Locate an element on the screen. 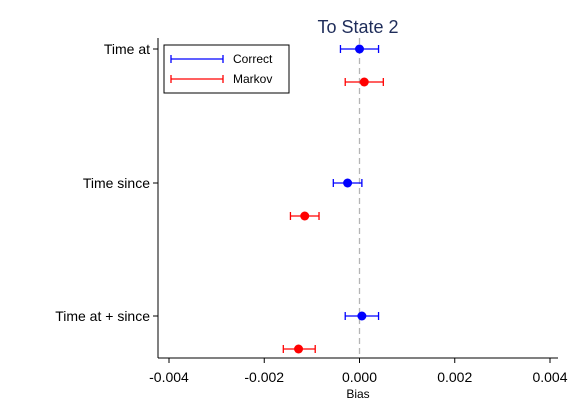 The height and width of the screenshot is (417, 573). x-tick-label: -0.002 is located at coordinates (264, 377).